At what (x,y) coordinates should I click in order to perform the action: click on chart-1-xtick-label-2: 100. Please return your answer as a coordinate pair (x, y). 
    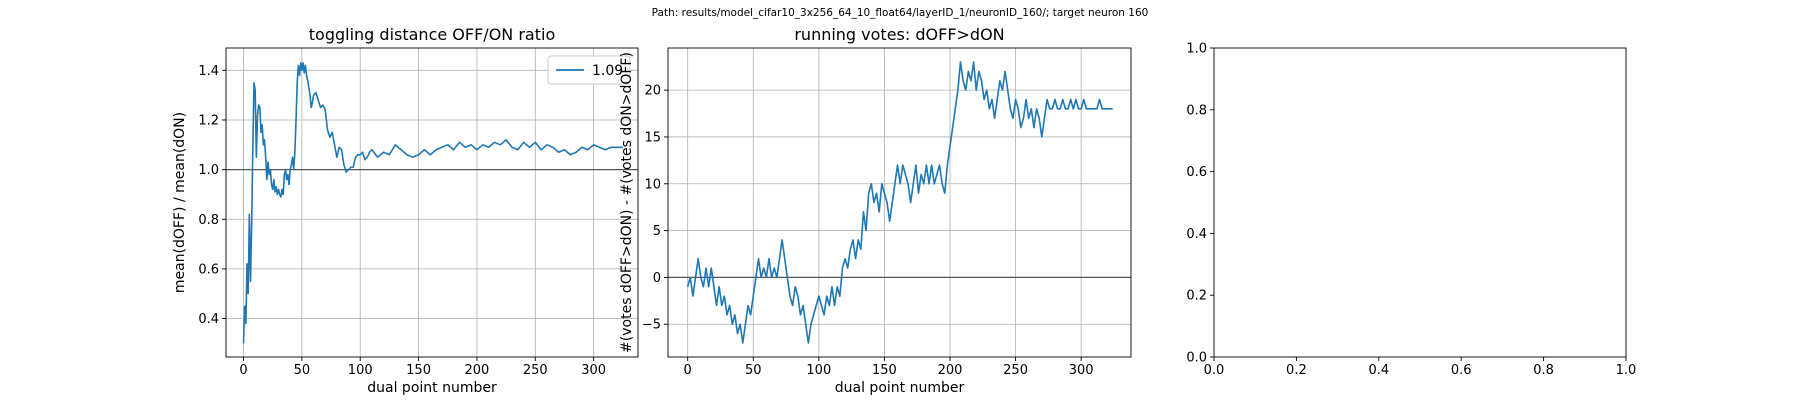
    Looking at the image, I should click on (818, 370).